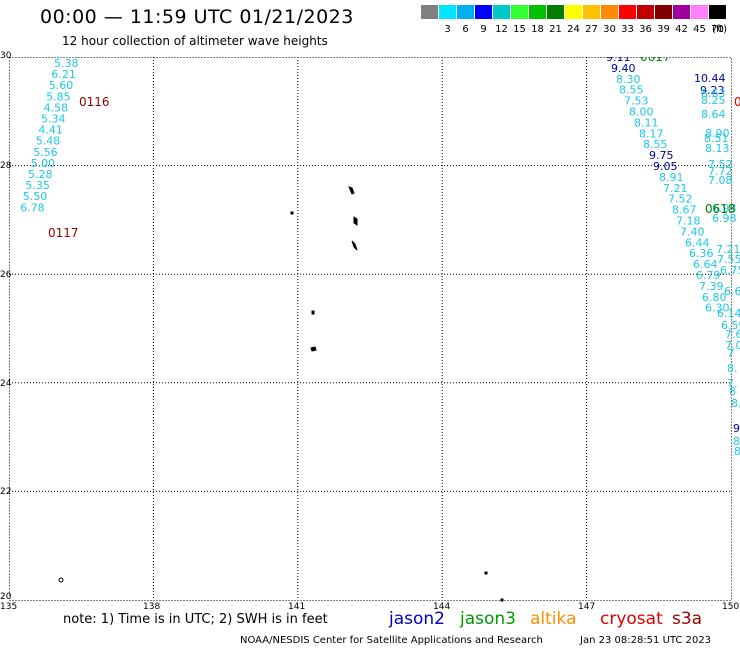 The height and width of the screenshot is (650, 740). Describe the element at coordinates (655, 144) in the screenshot. I see `swh-value: 8.55` at that location.